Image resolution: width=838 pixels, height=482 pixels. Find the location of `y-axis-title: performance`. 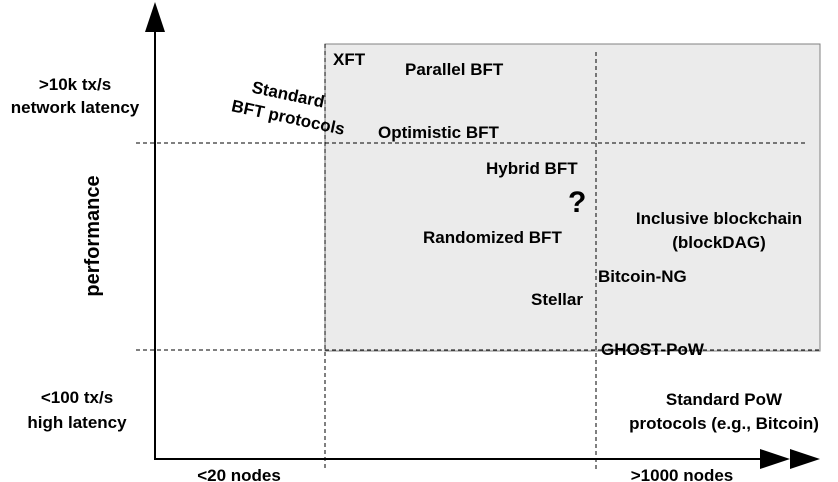

y-axis-title: performance is located at coordinates (93, 235).